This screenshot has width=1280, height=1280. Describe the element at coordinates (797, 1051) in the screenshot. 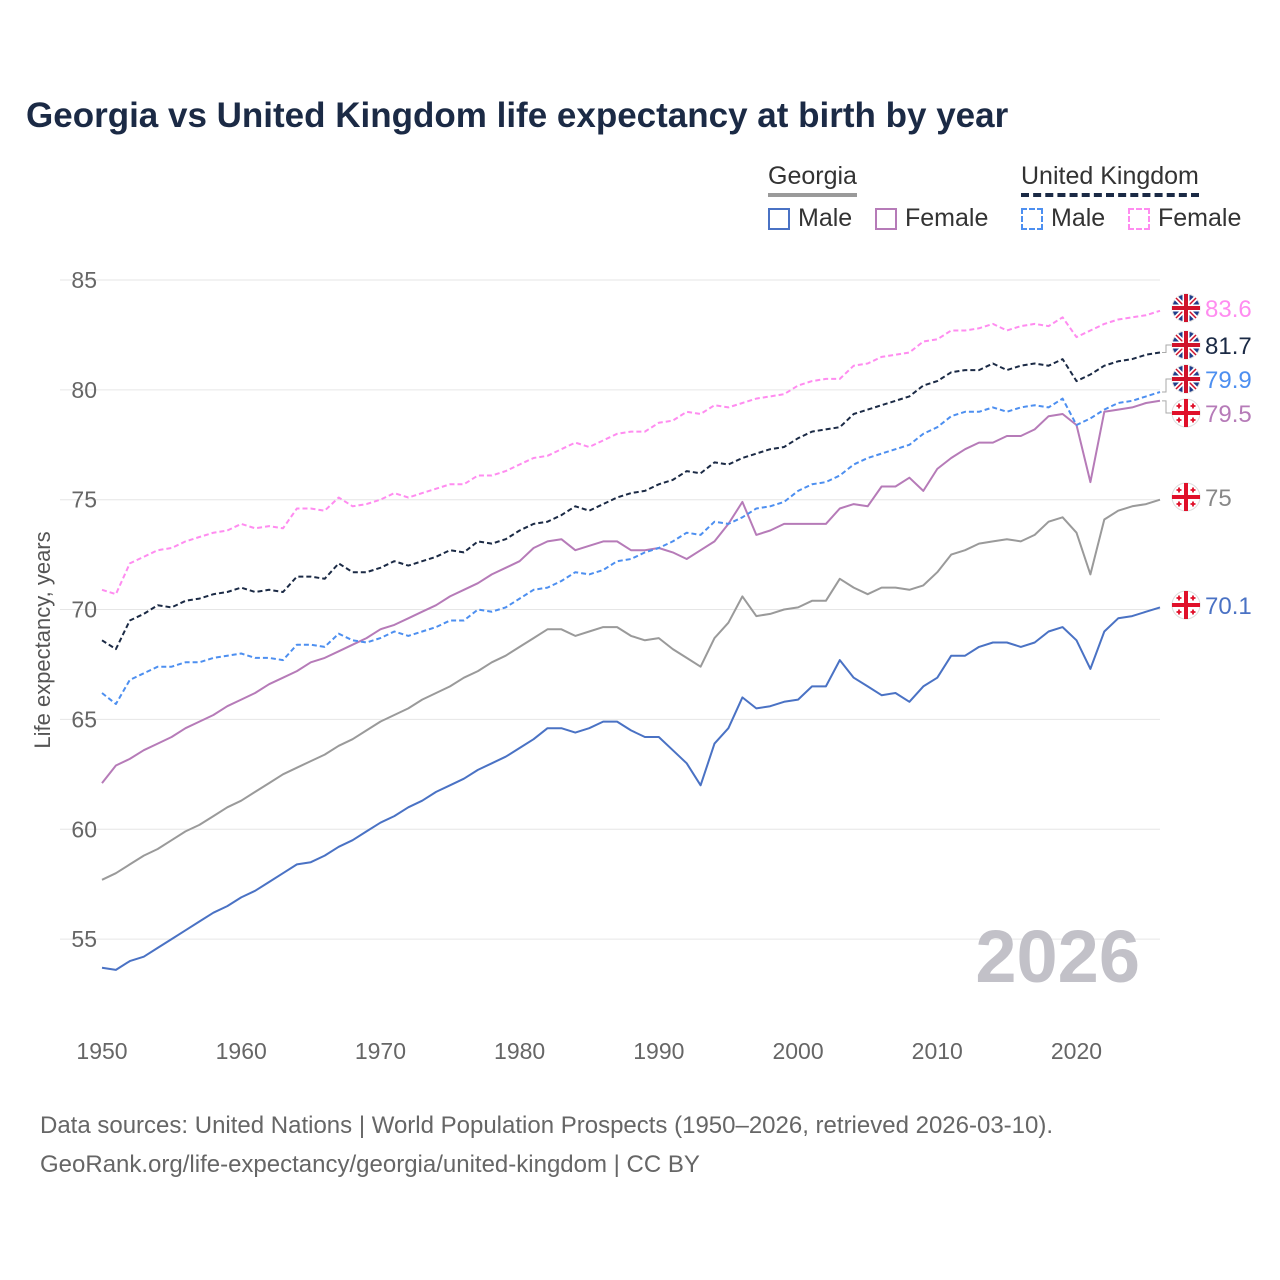

I see `x-tick-label: 2000` at that location.